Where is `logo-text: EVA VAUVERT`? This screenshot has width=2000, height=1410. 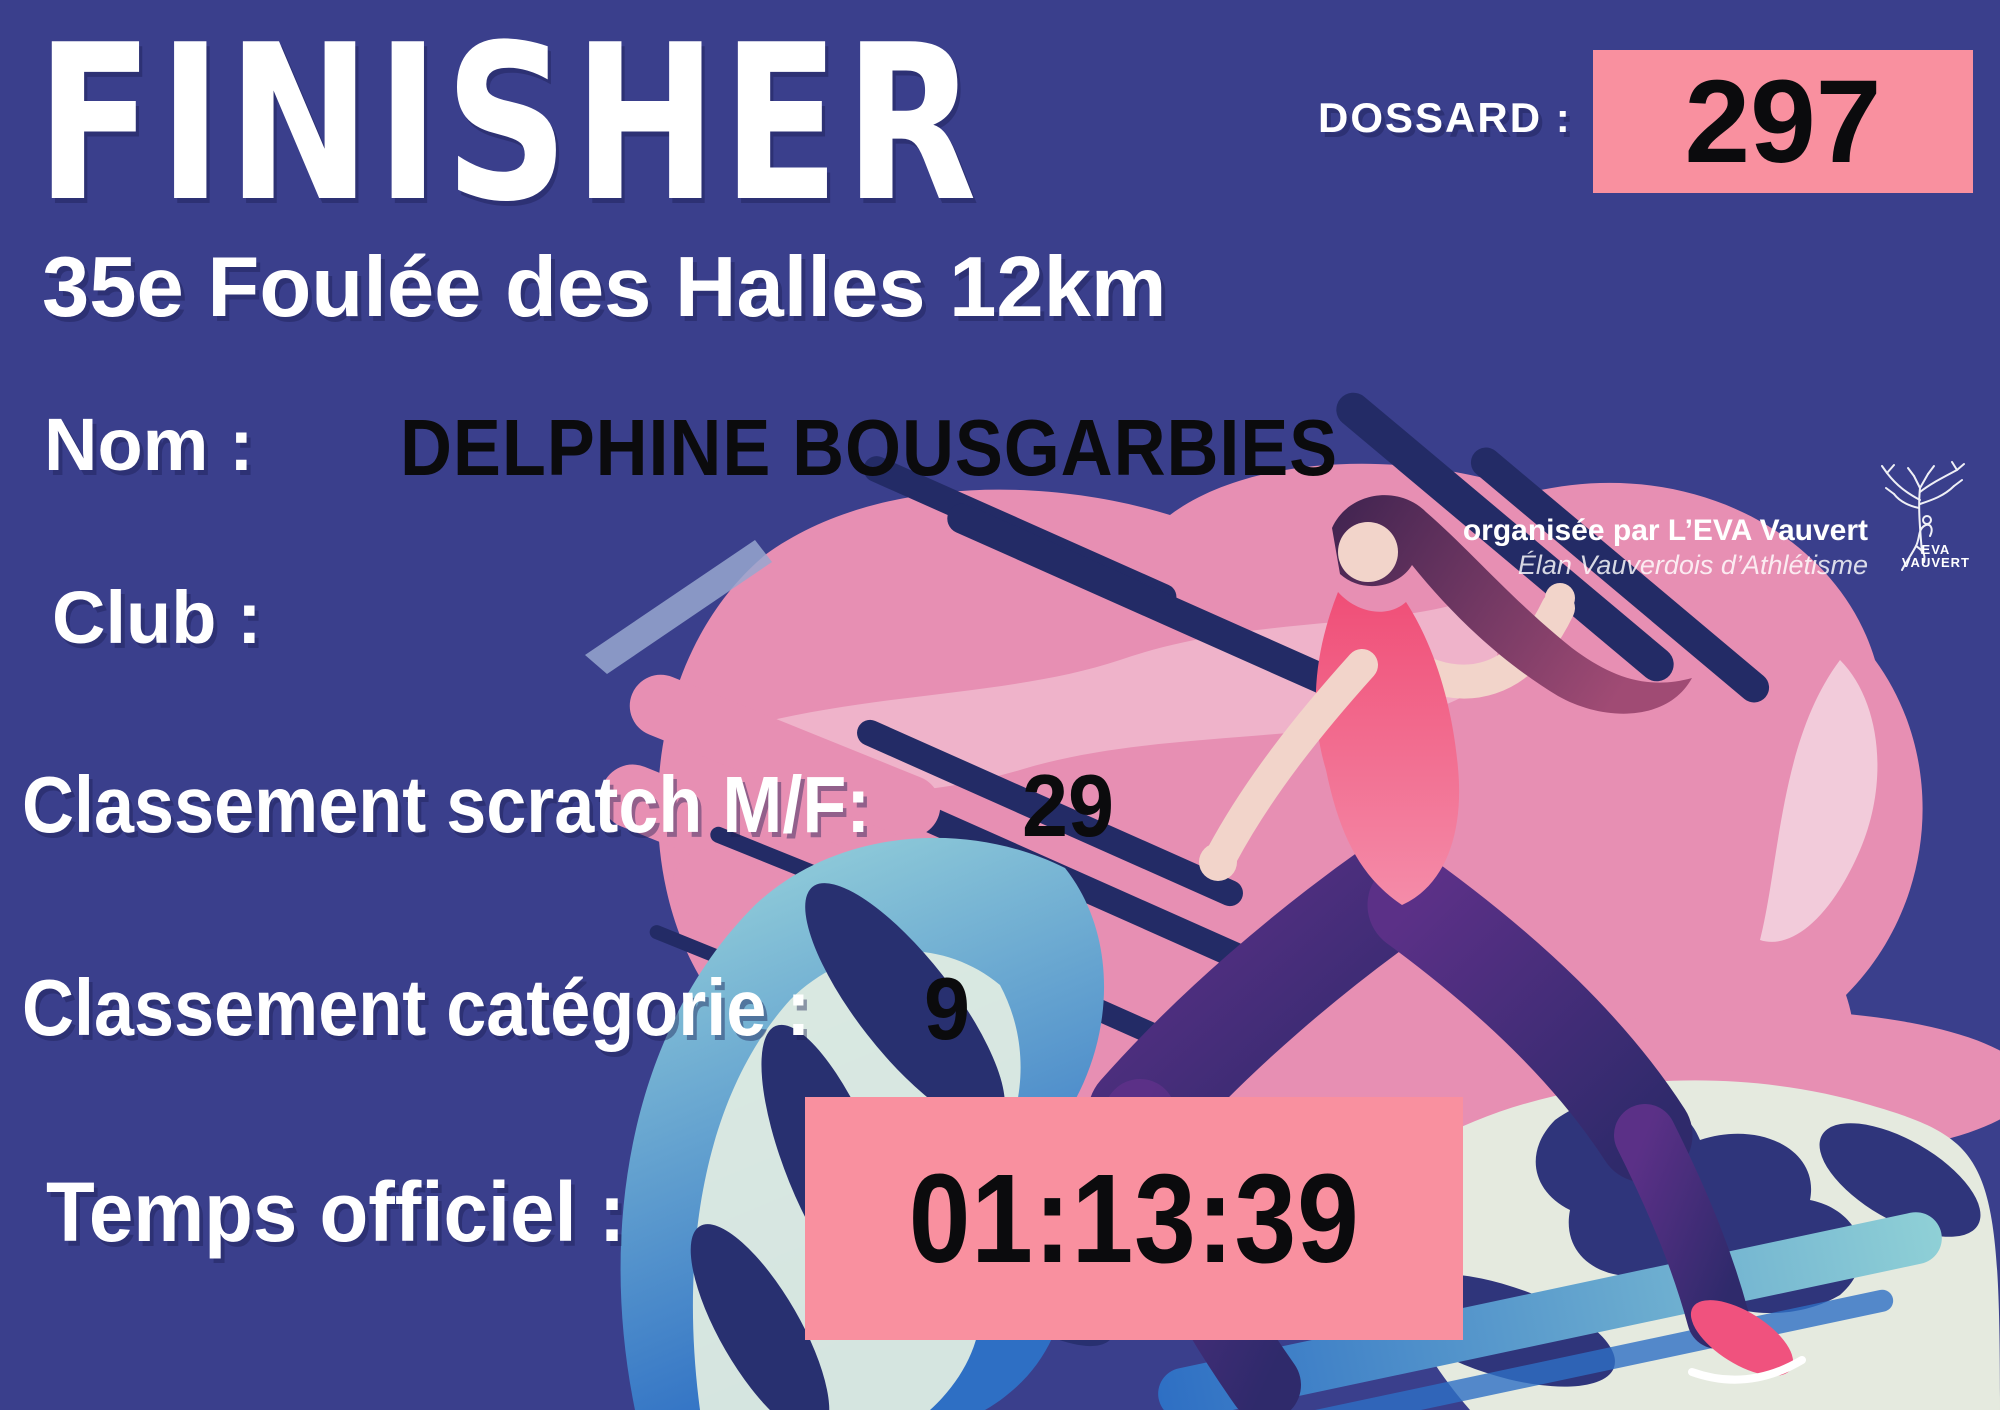 logo-text: EVA VAUVERT is located at coordinates (1936, 556).